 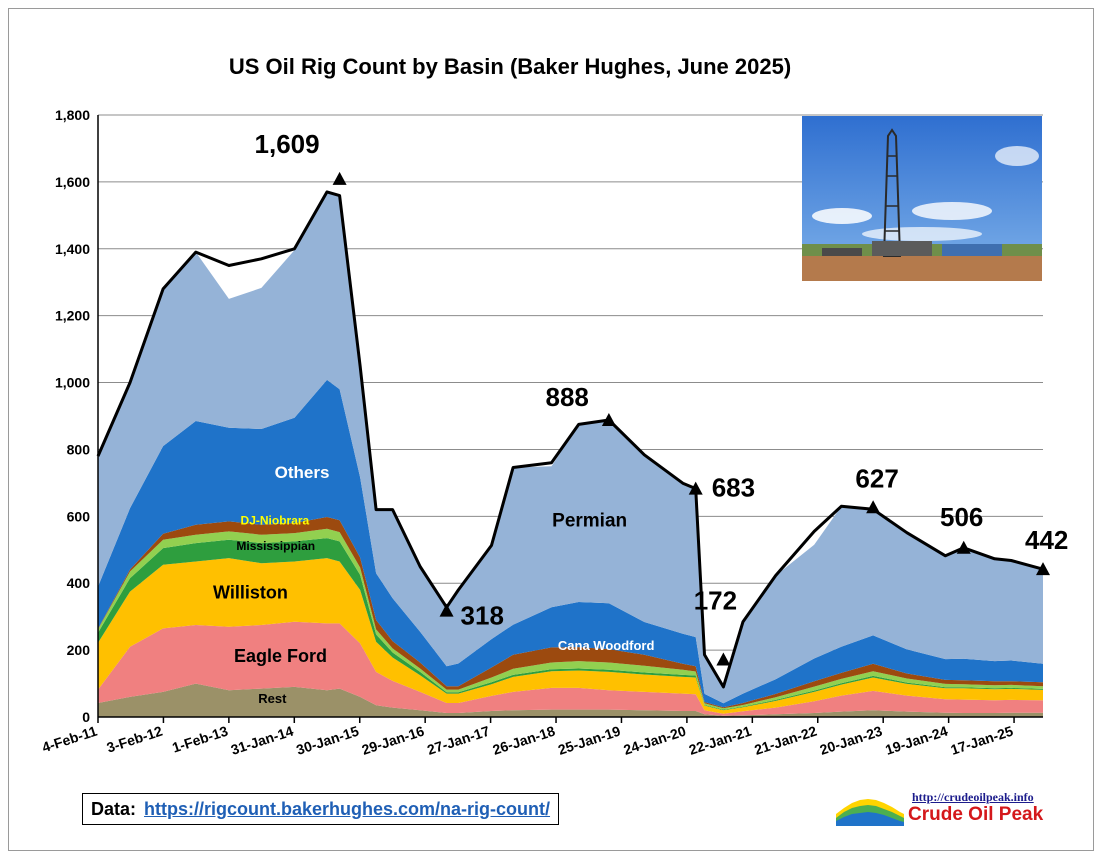 I want to click on x-tick-label: 25-Jan-19, so click(x=589, y=740).